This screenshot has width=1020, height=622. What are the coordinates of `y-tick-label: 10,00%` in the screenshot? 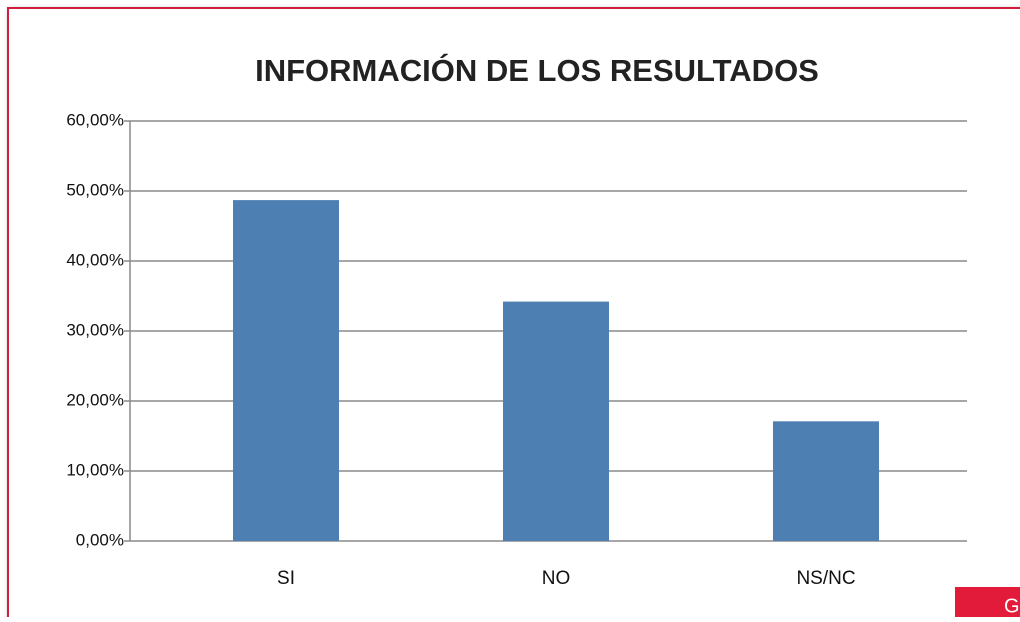 It's located at (95, 469).